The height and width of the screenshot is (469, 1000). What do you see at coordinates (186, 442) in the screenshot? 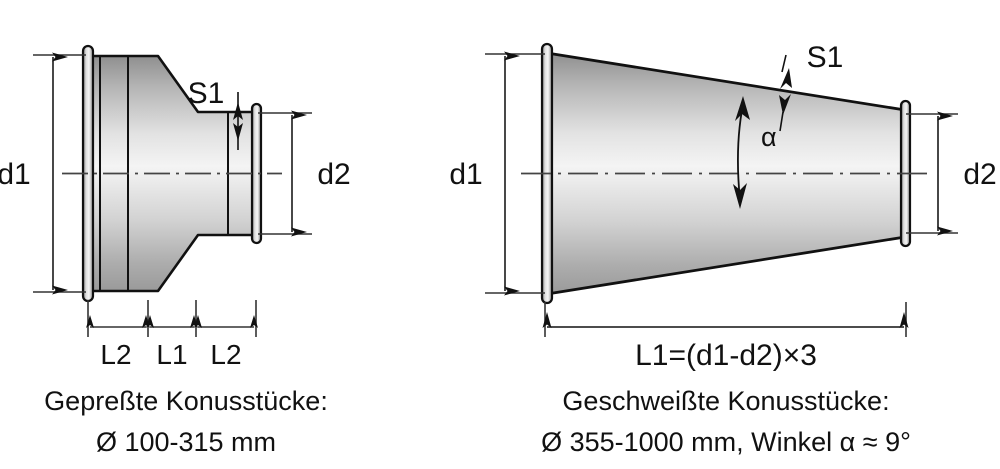
I see `left-caption-line2: Ø 100-315 mm` at bounding box center [186, 442].